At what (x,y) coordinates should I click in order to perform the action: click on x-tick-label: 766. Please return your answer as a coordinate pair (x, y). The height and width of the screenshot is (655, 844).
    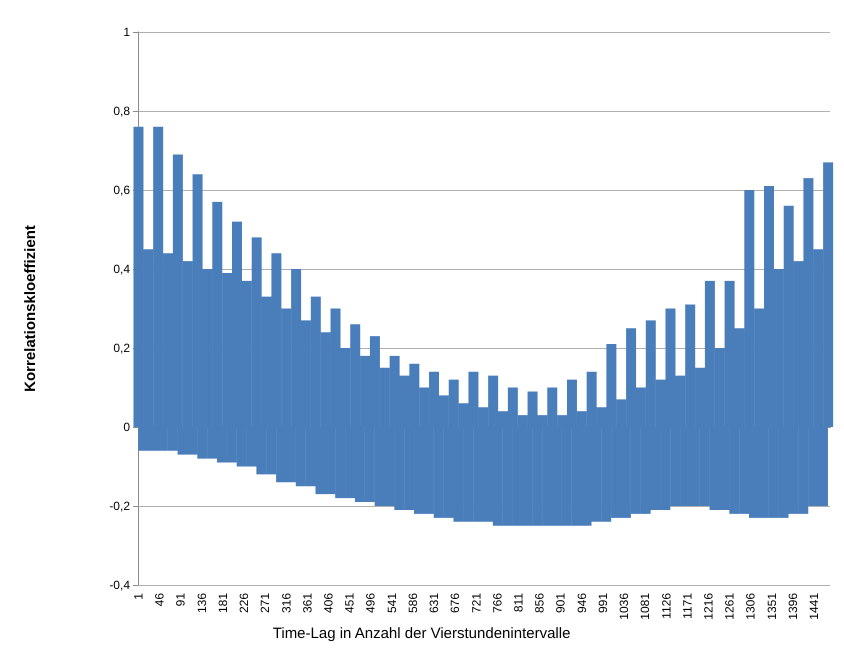
    Looking at the image, I should click on (497, 603).